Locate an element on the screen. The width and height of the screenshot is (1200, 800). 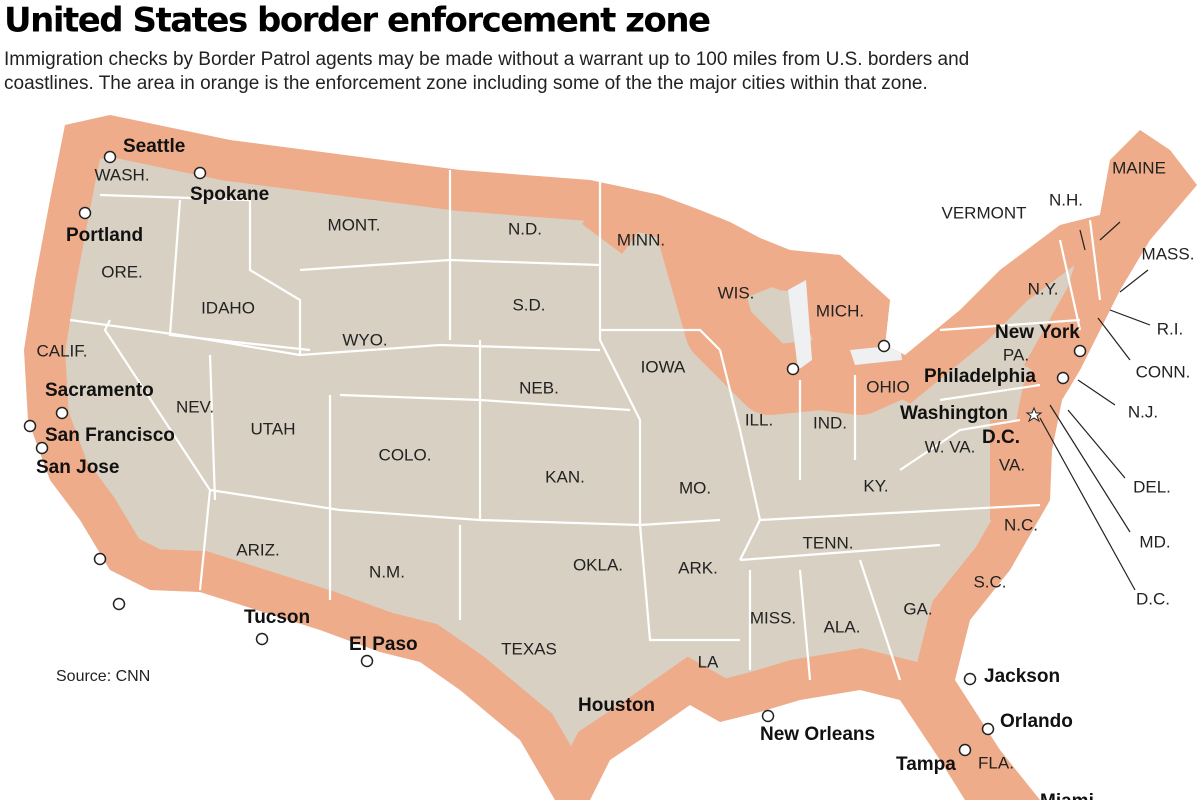
state-label: OHIO is located at coordinates (887, 386).